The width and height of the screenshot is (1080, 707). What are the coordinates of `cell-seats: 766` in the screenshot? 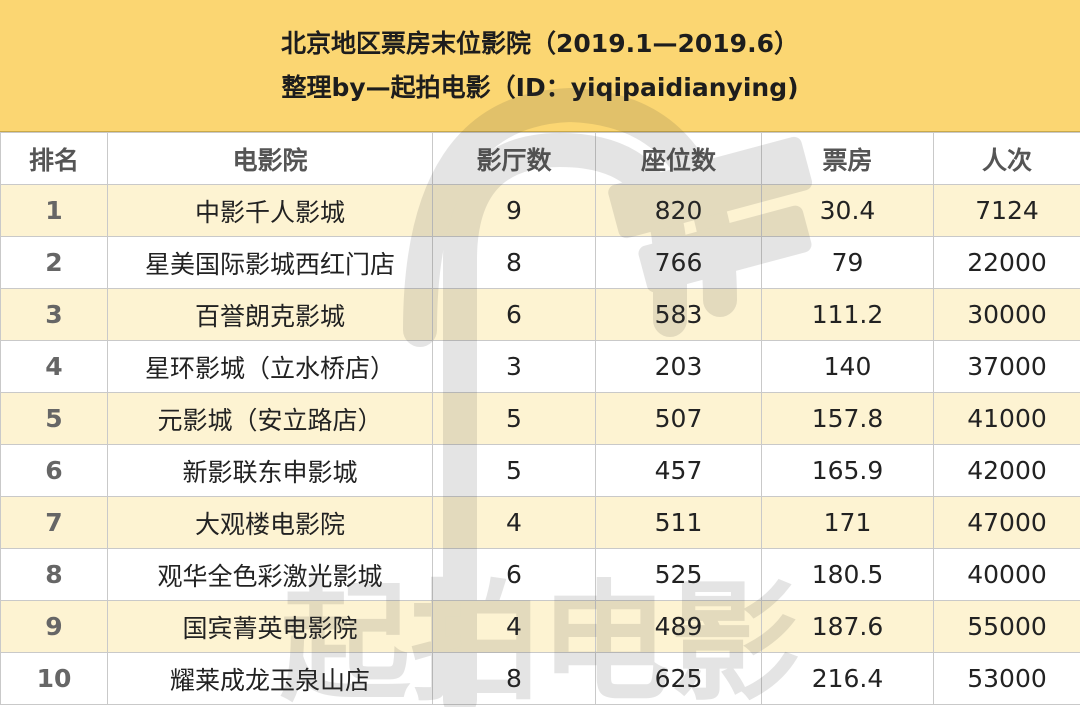 It's located at (678, 262).